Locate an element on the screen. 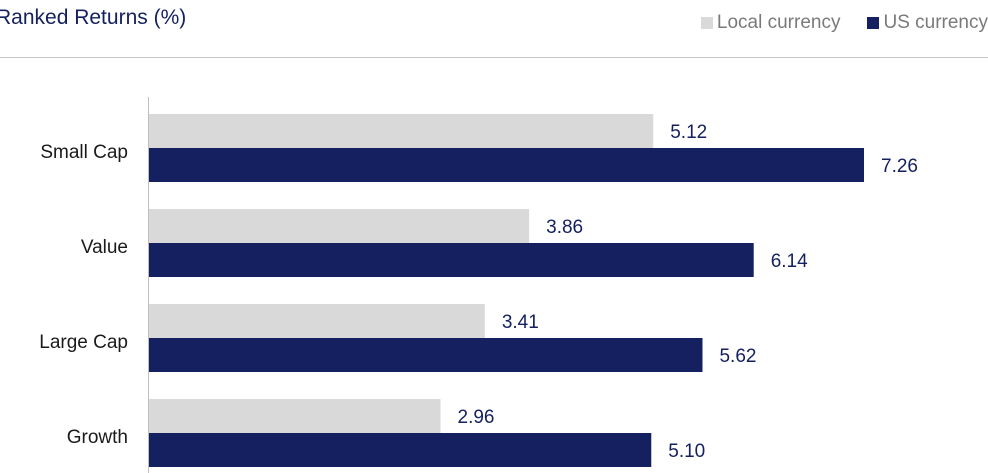 The image size is (988, 473). bar-us-currency-large-cap is located at coordinates (426, 355).